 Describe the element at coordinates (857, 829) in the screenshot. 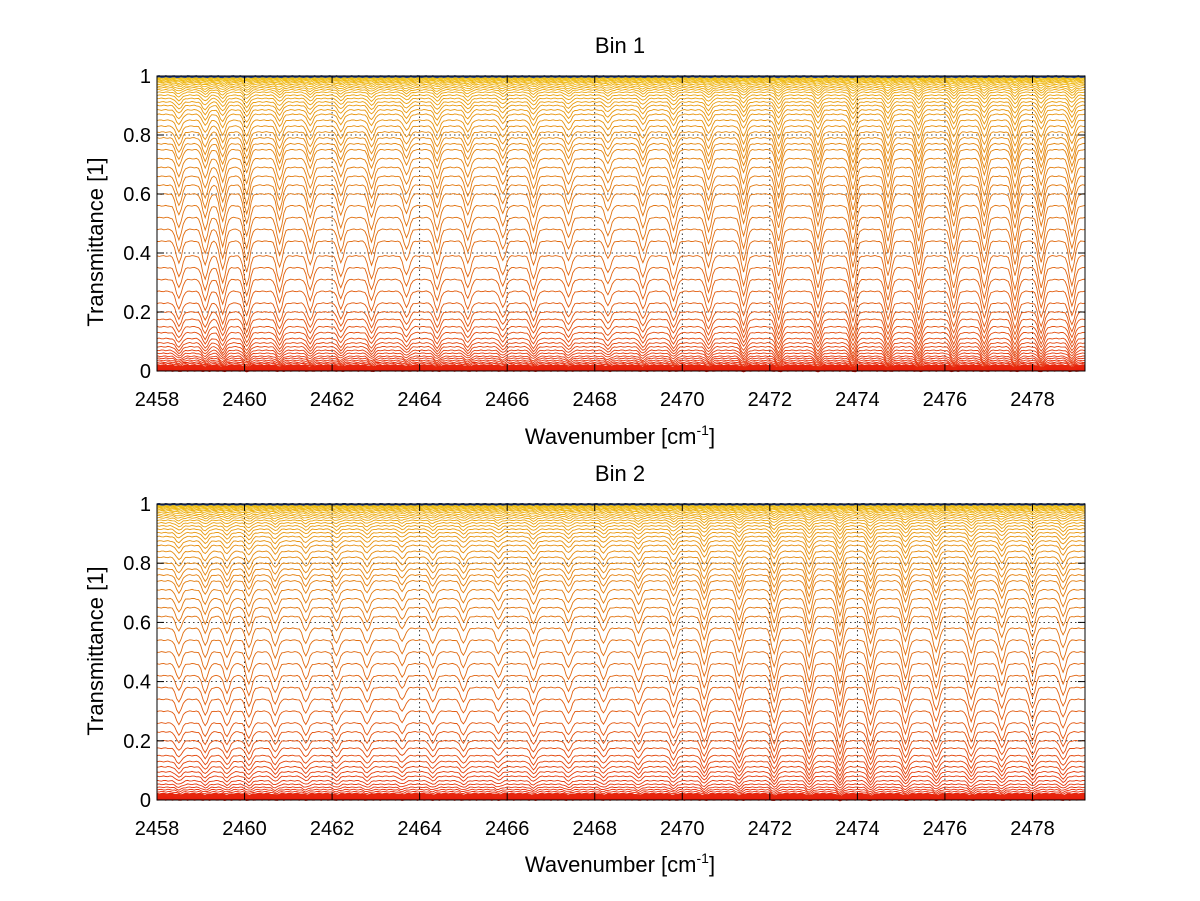

I see `x-tick-label: 2474` at that location.